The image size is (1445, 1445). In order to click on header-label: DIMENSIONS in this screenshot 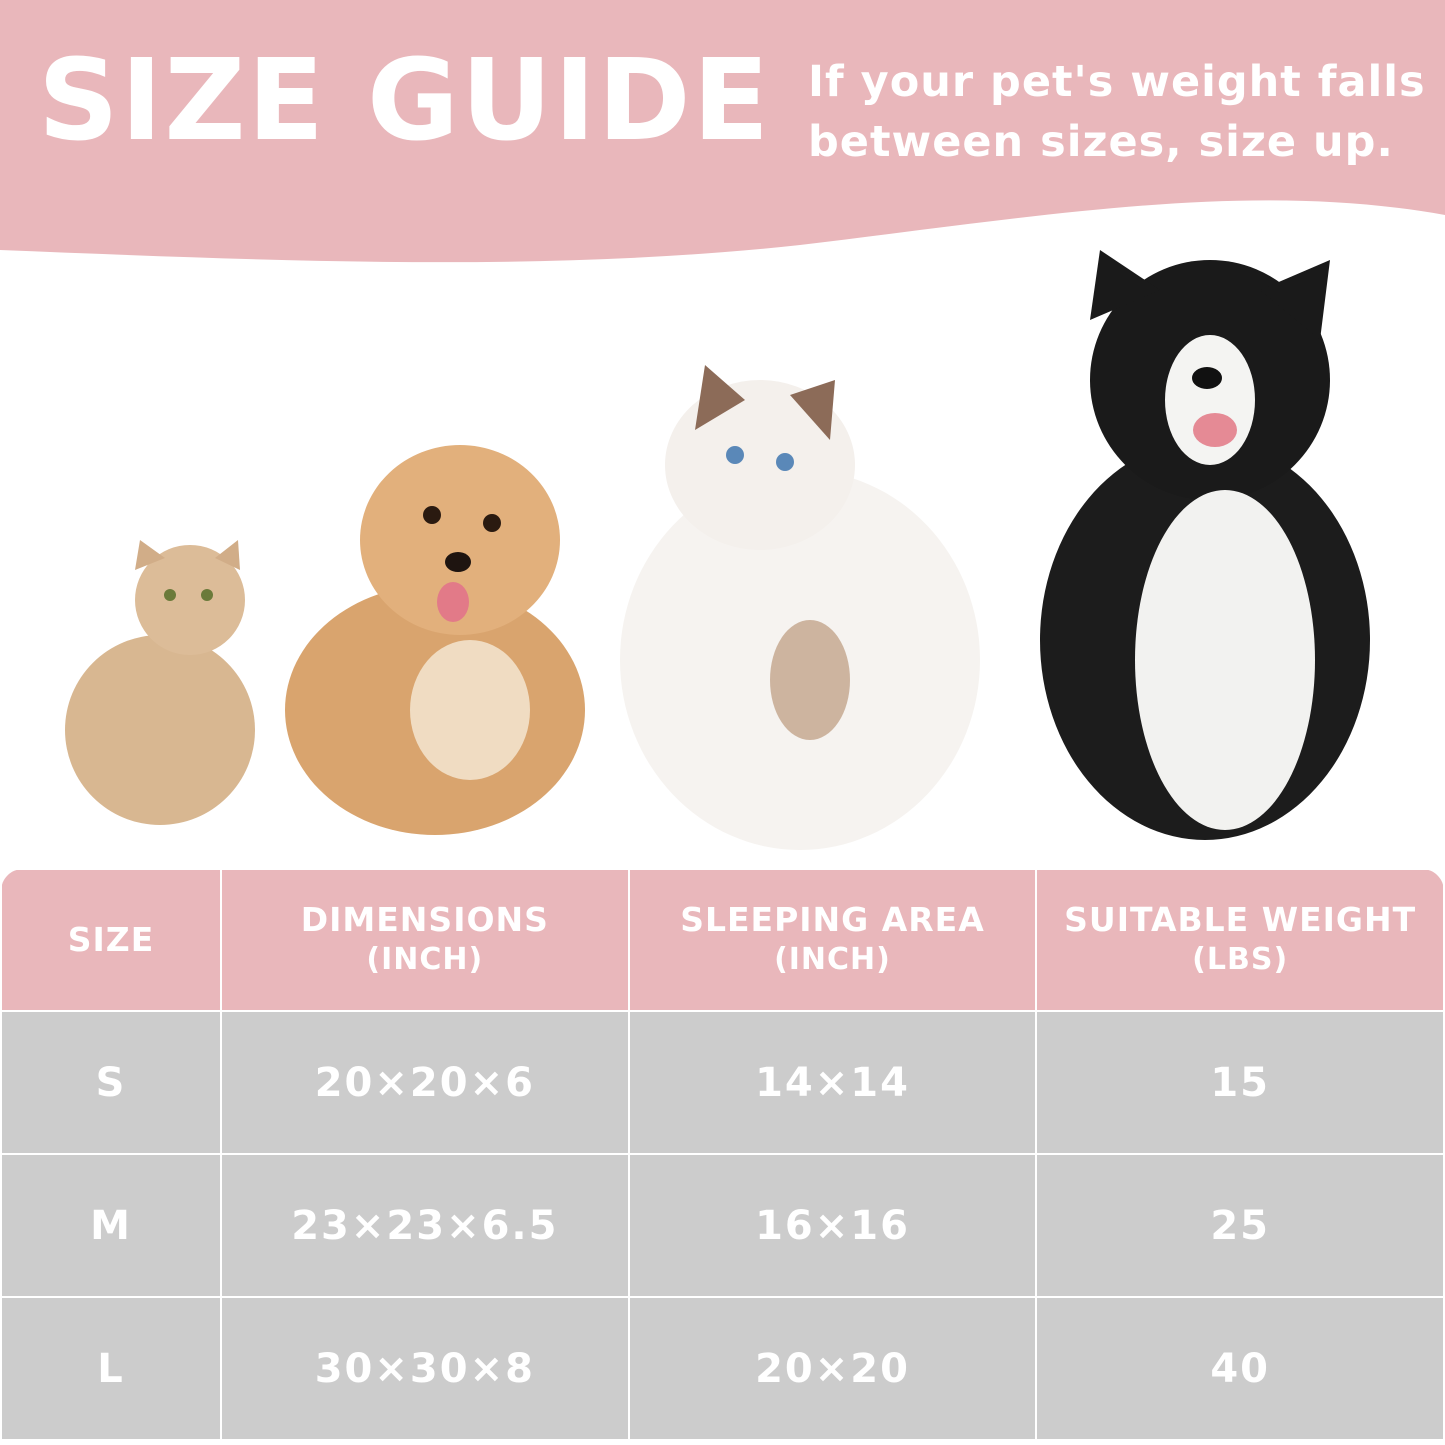, I will do `click(424, 919)`.